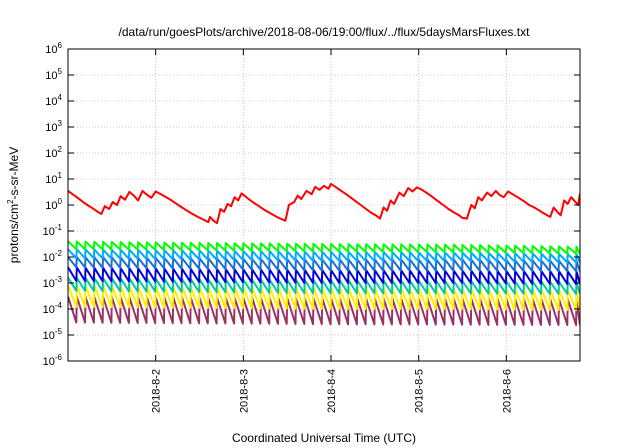 The height and width of the screenshot is (448, 640). Describe the element at coordinates (53, 360) in the screenshot. I see `y-tick-label: 10⁻⁶` at that location.